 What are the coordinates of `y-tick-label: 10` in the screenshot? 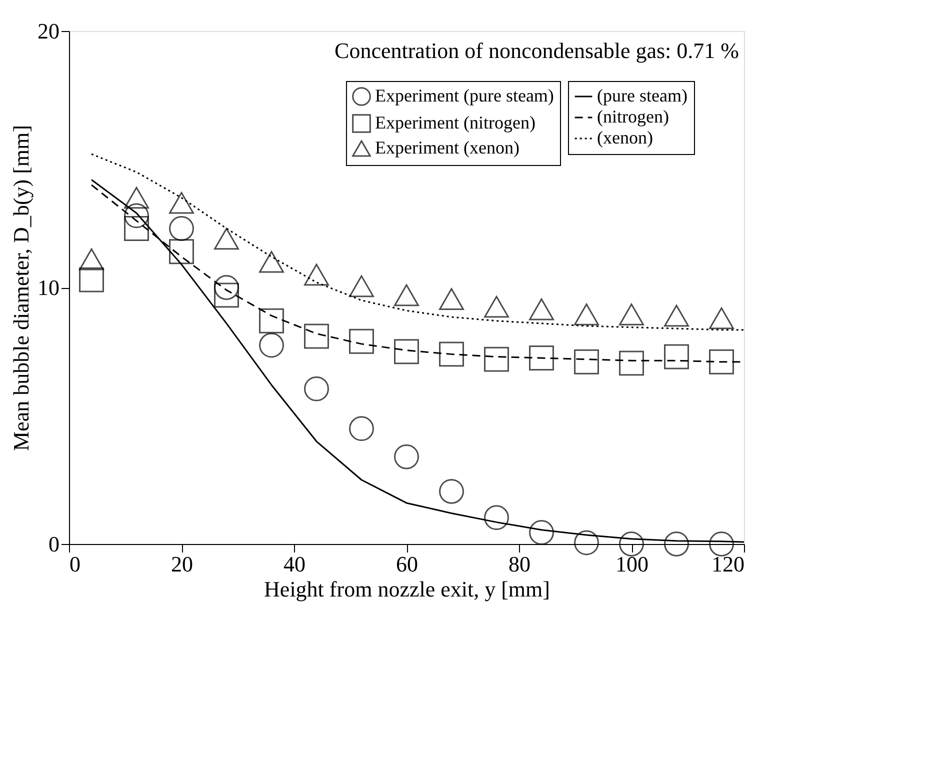 It's located at (49, 287).